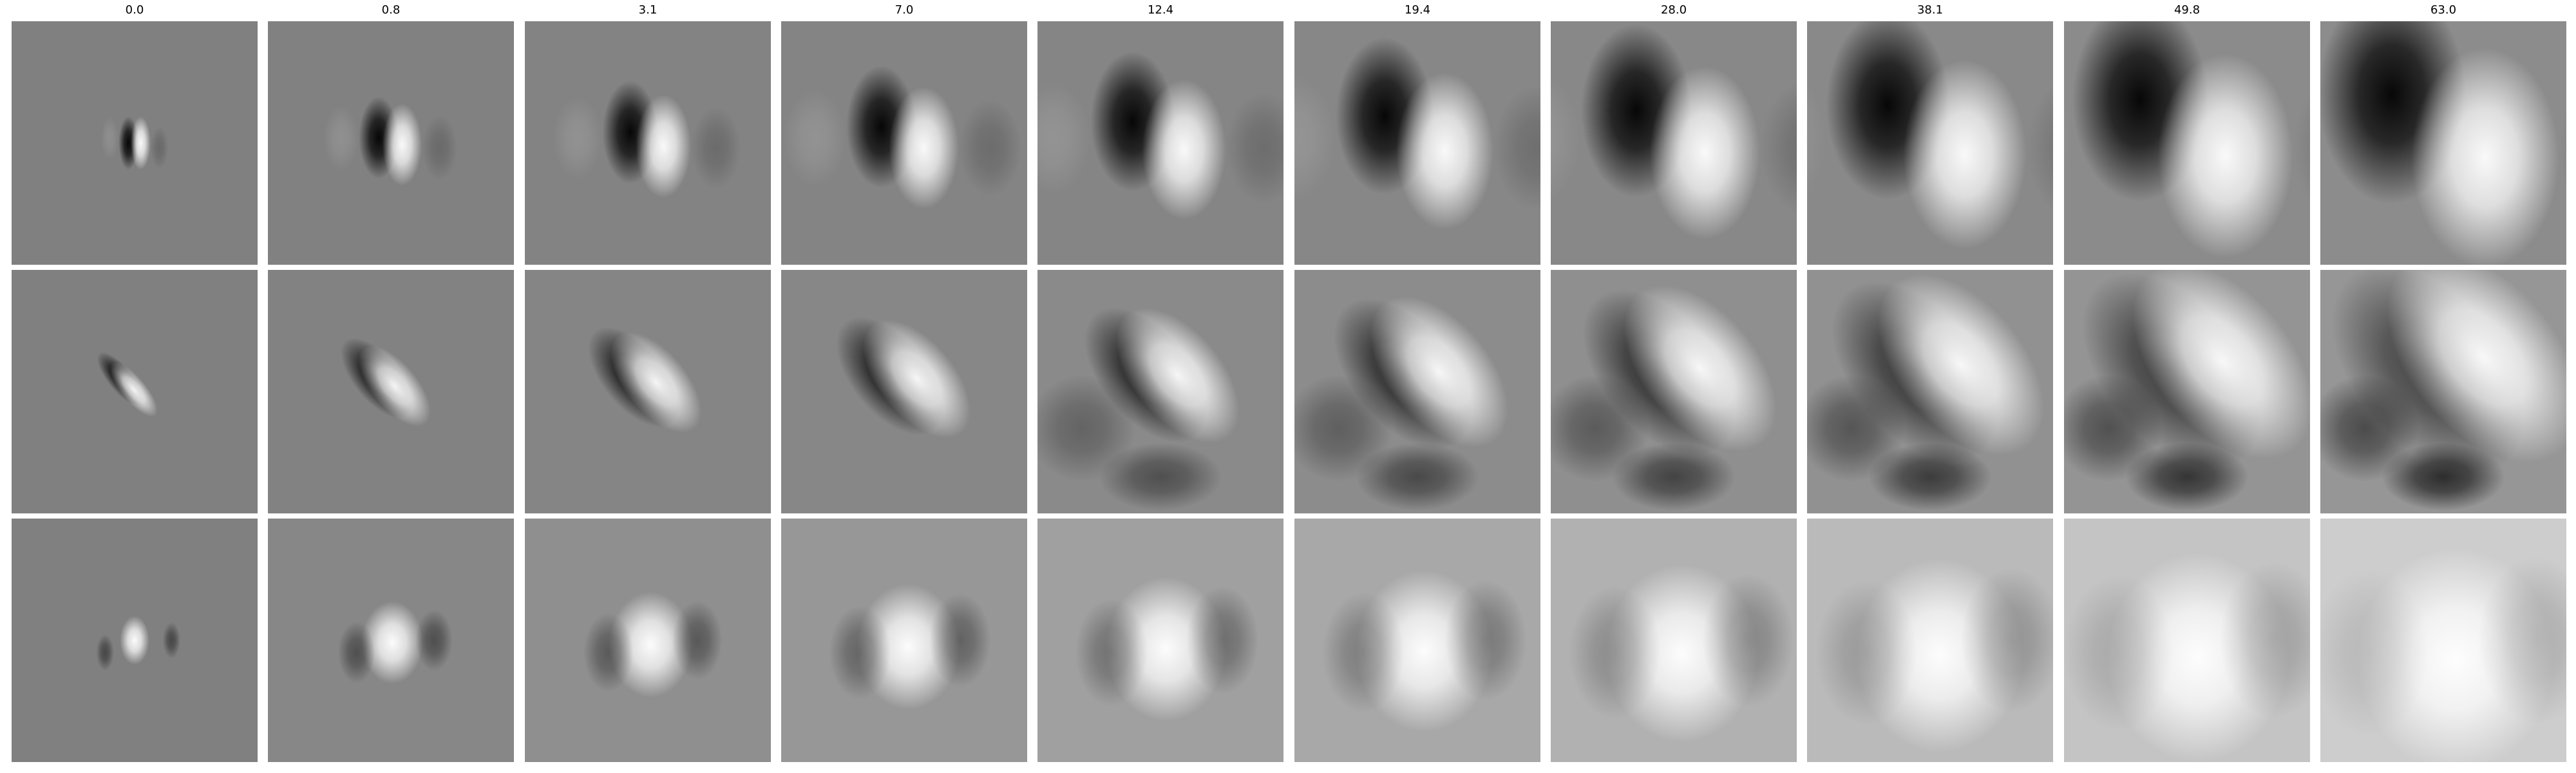 The height and width of the screenshot is (773, 2576). What do you see at coordinates (1160, 10) in the screenshot?
I see `column-title: 12.4` at bounding box center [1160, 10].